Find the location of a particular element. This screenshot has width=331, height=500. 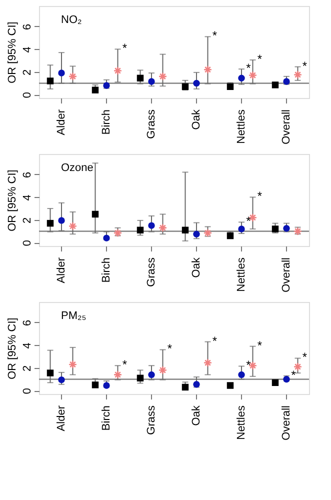

text: NO₂ is located at coordinates (71, 20).